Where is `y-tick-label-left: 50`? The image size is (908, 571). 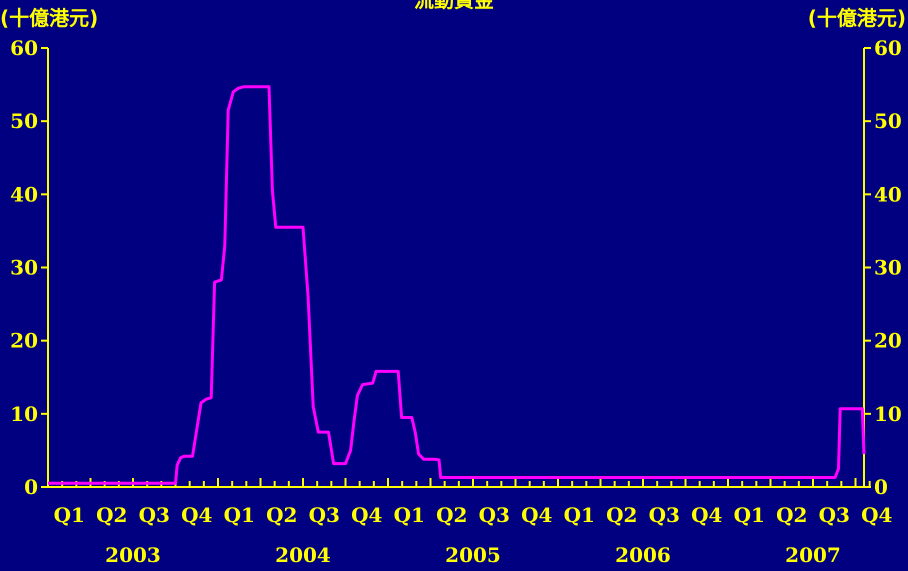
y-tick-label-left: 50 is located at coordinates (24, 121).